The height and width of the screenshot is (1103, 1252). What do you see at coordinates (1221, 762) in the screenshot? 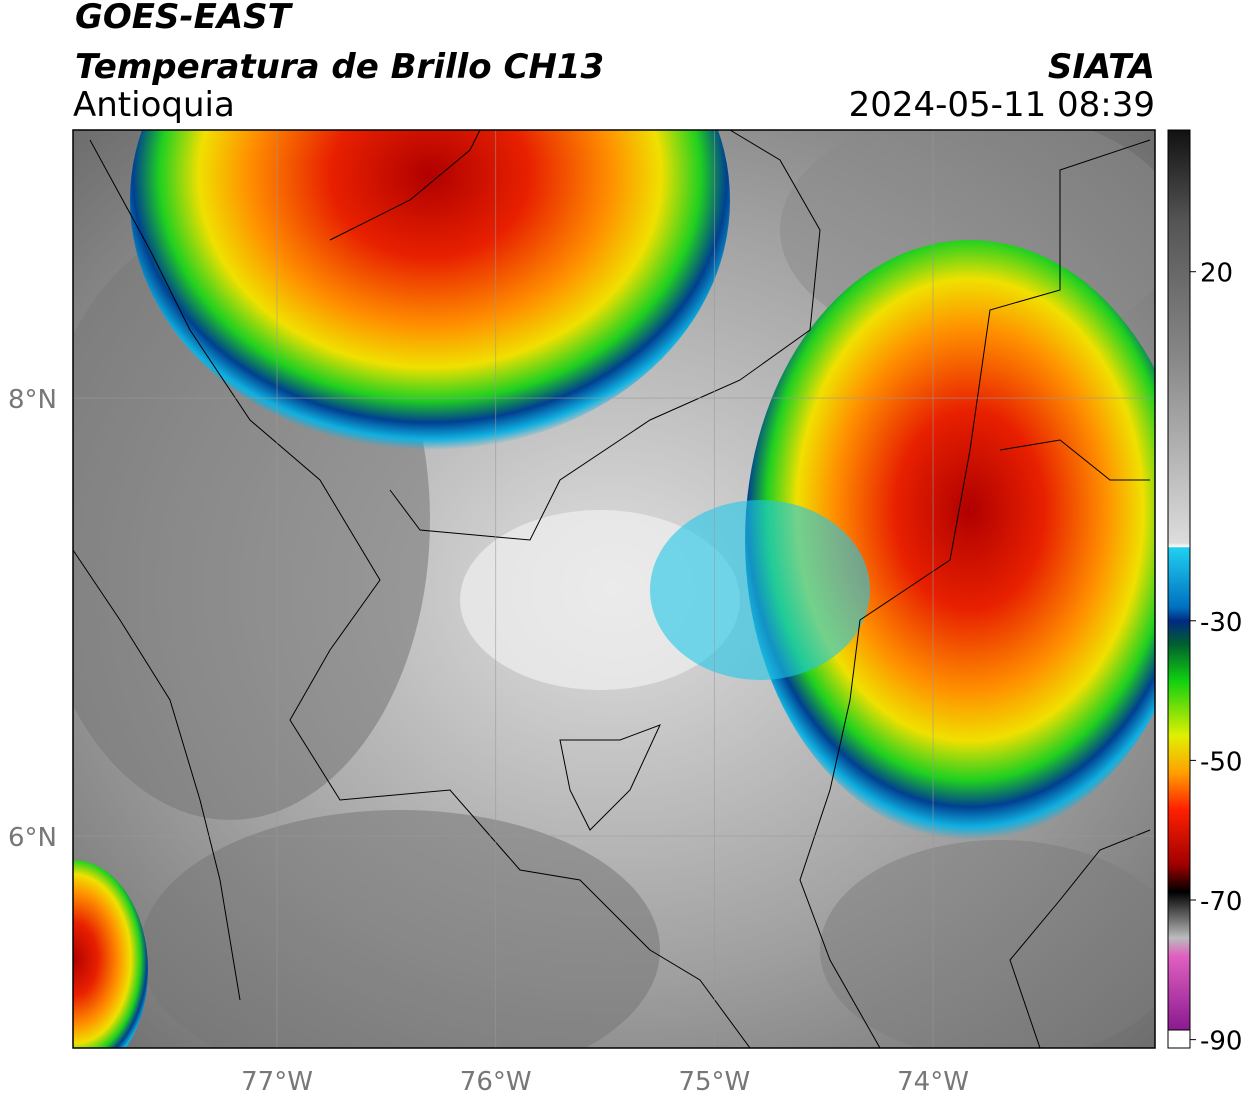
I see `colorbar-label: -50` at bounding box center [1221, 762].